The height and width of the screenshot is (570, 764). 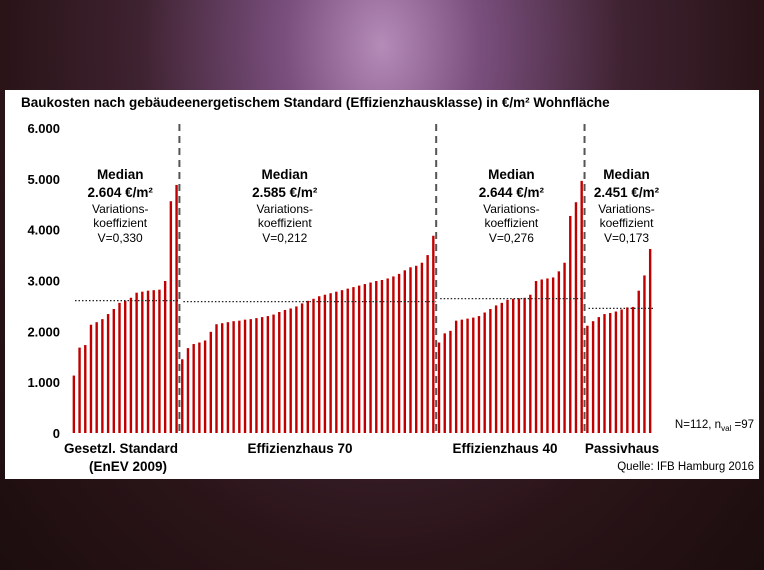 I want to click on median-value: 2.604 €/m², so click(x=121, y=192).